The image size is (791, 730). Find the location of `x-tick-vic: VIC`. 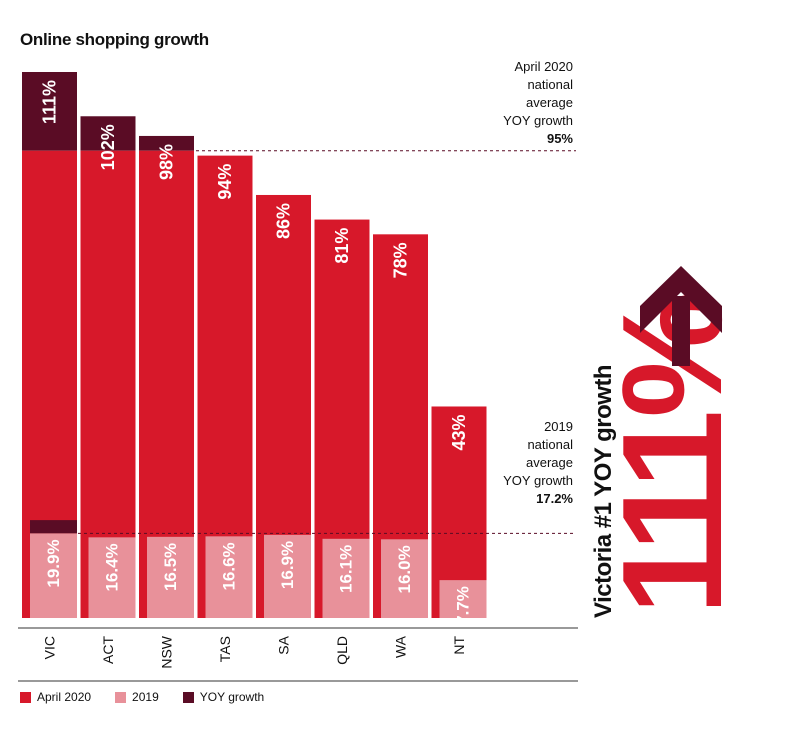

x-tick-vic: VIC is located at coordinates (50, 647).